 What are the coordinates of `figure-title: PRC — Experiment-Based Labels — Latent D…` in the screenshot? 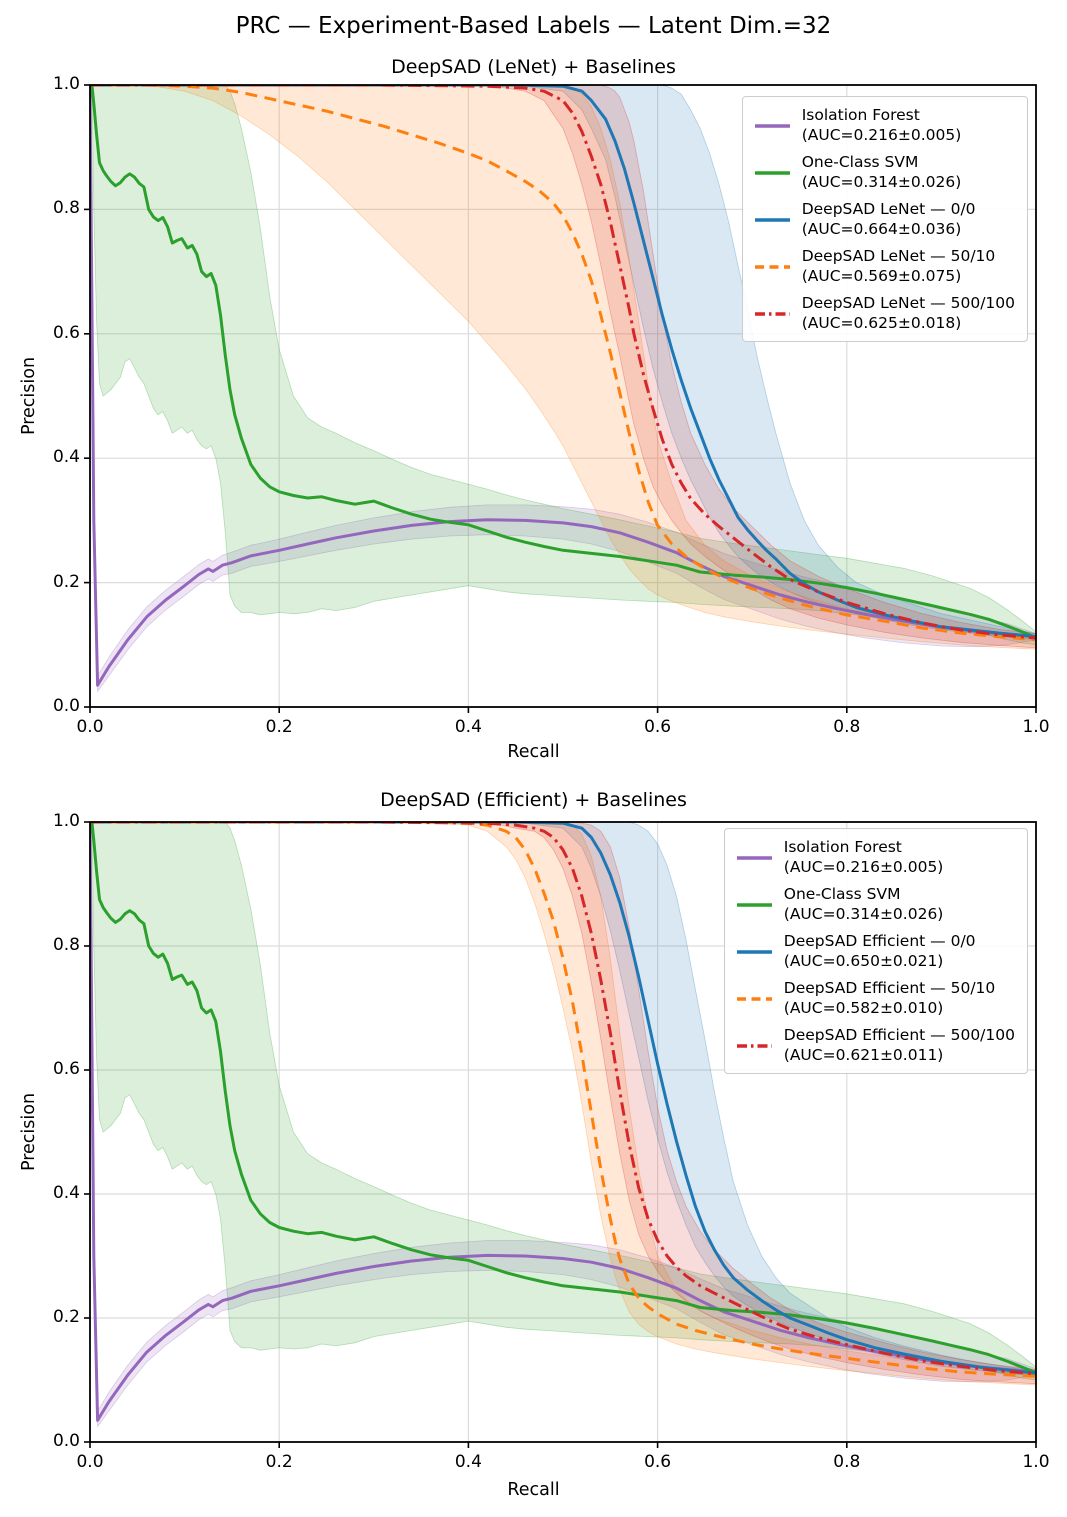 It's located at (533, 26).